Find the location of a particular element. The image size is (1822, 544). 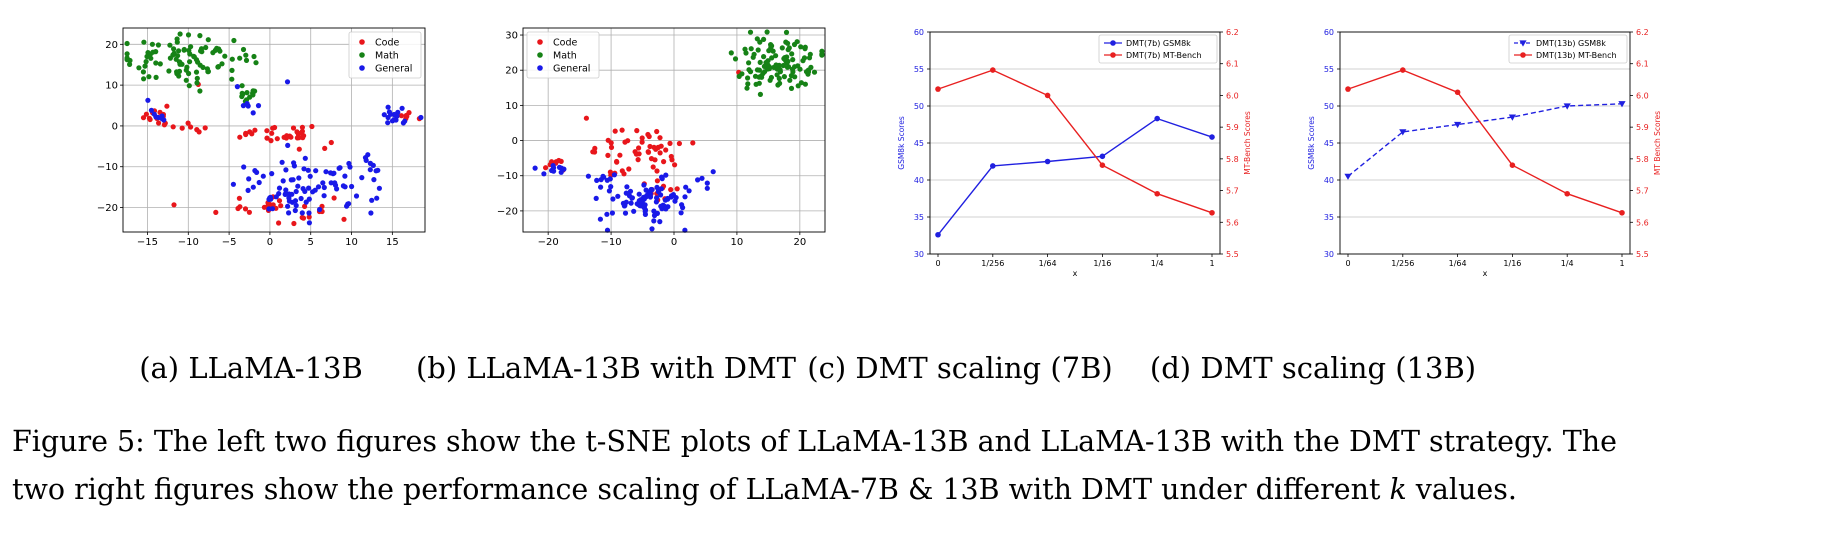

x-tick-label: 1/64 is located at coordinates (1458, 263).